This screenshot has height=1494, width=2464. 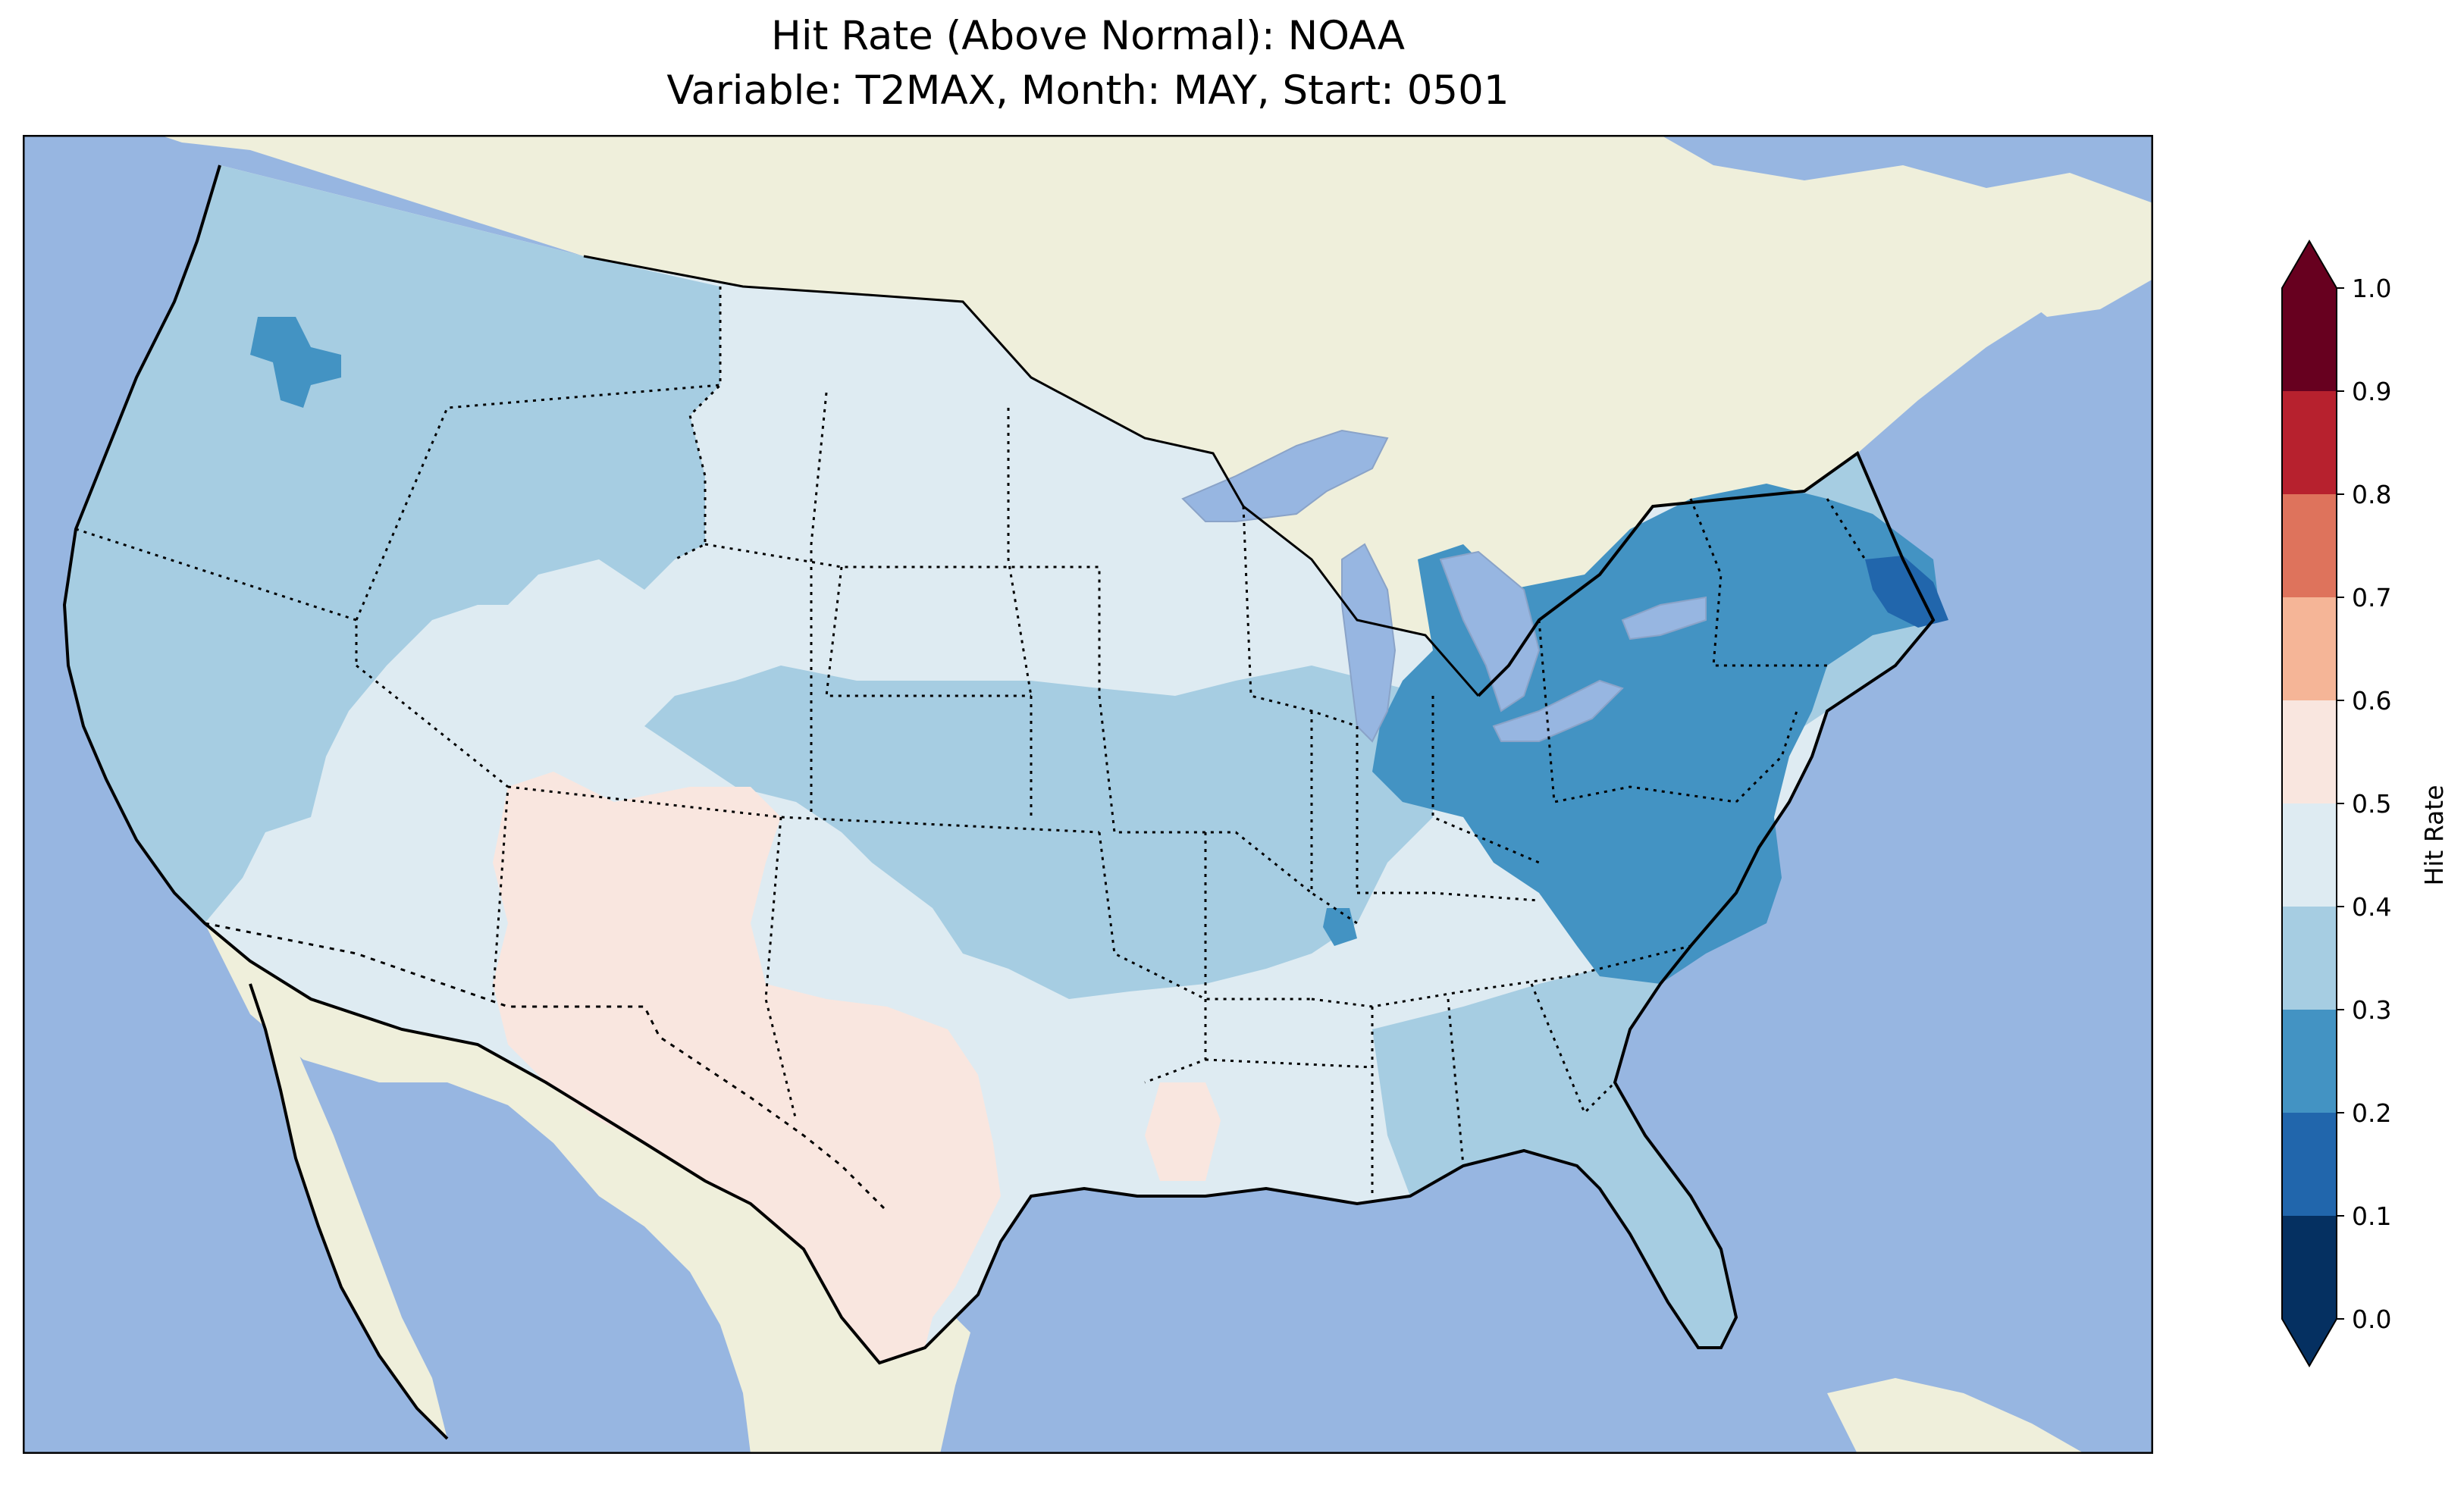 What do you see at coordinates (2081, 271) in the screenshot?
I see `nova-scotia-land` at bounding box center [2081, 271].